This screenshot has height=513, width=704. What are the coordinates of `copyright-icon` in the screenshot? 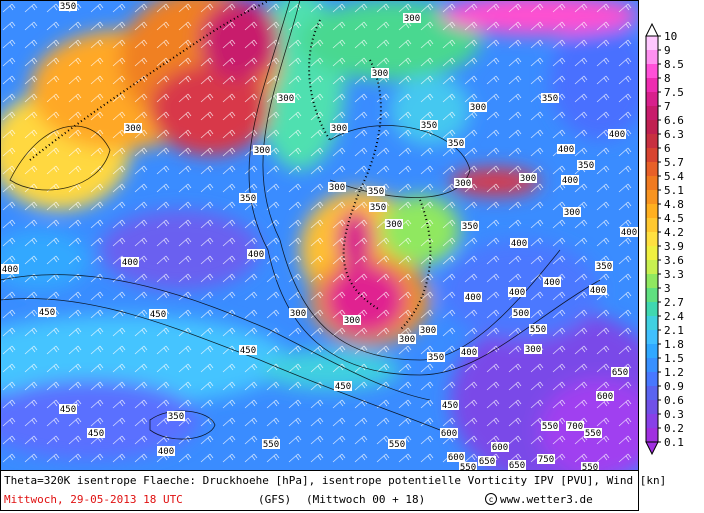 It's located at (491, 499).